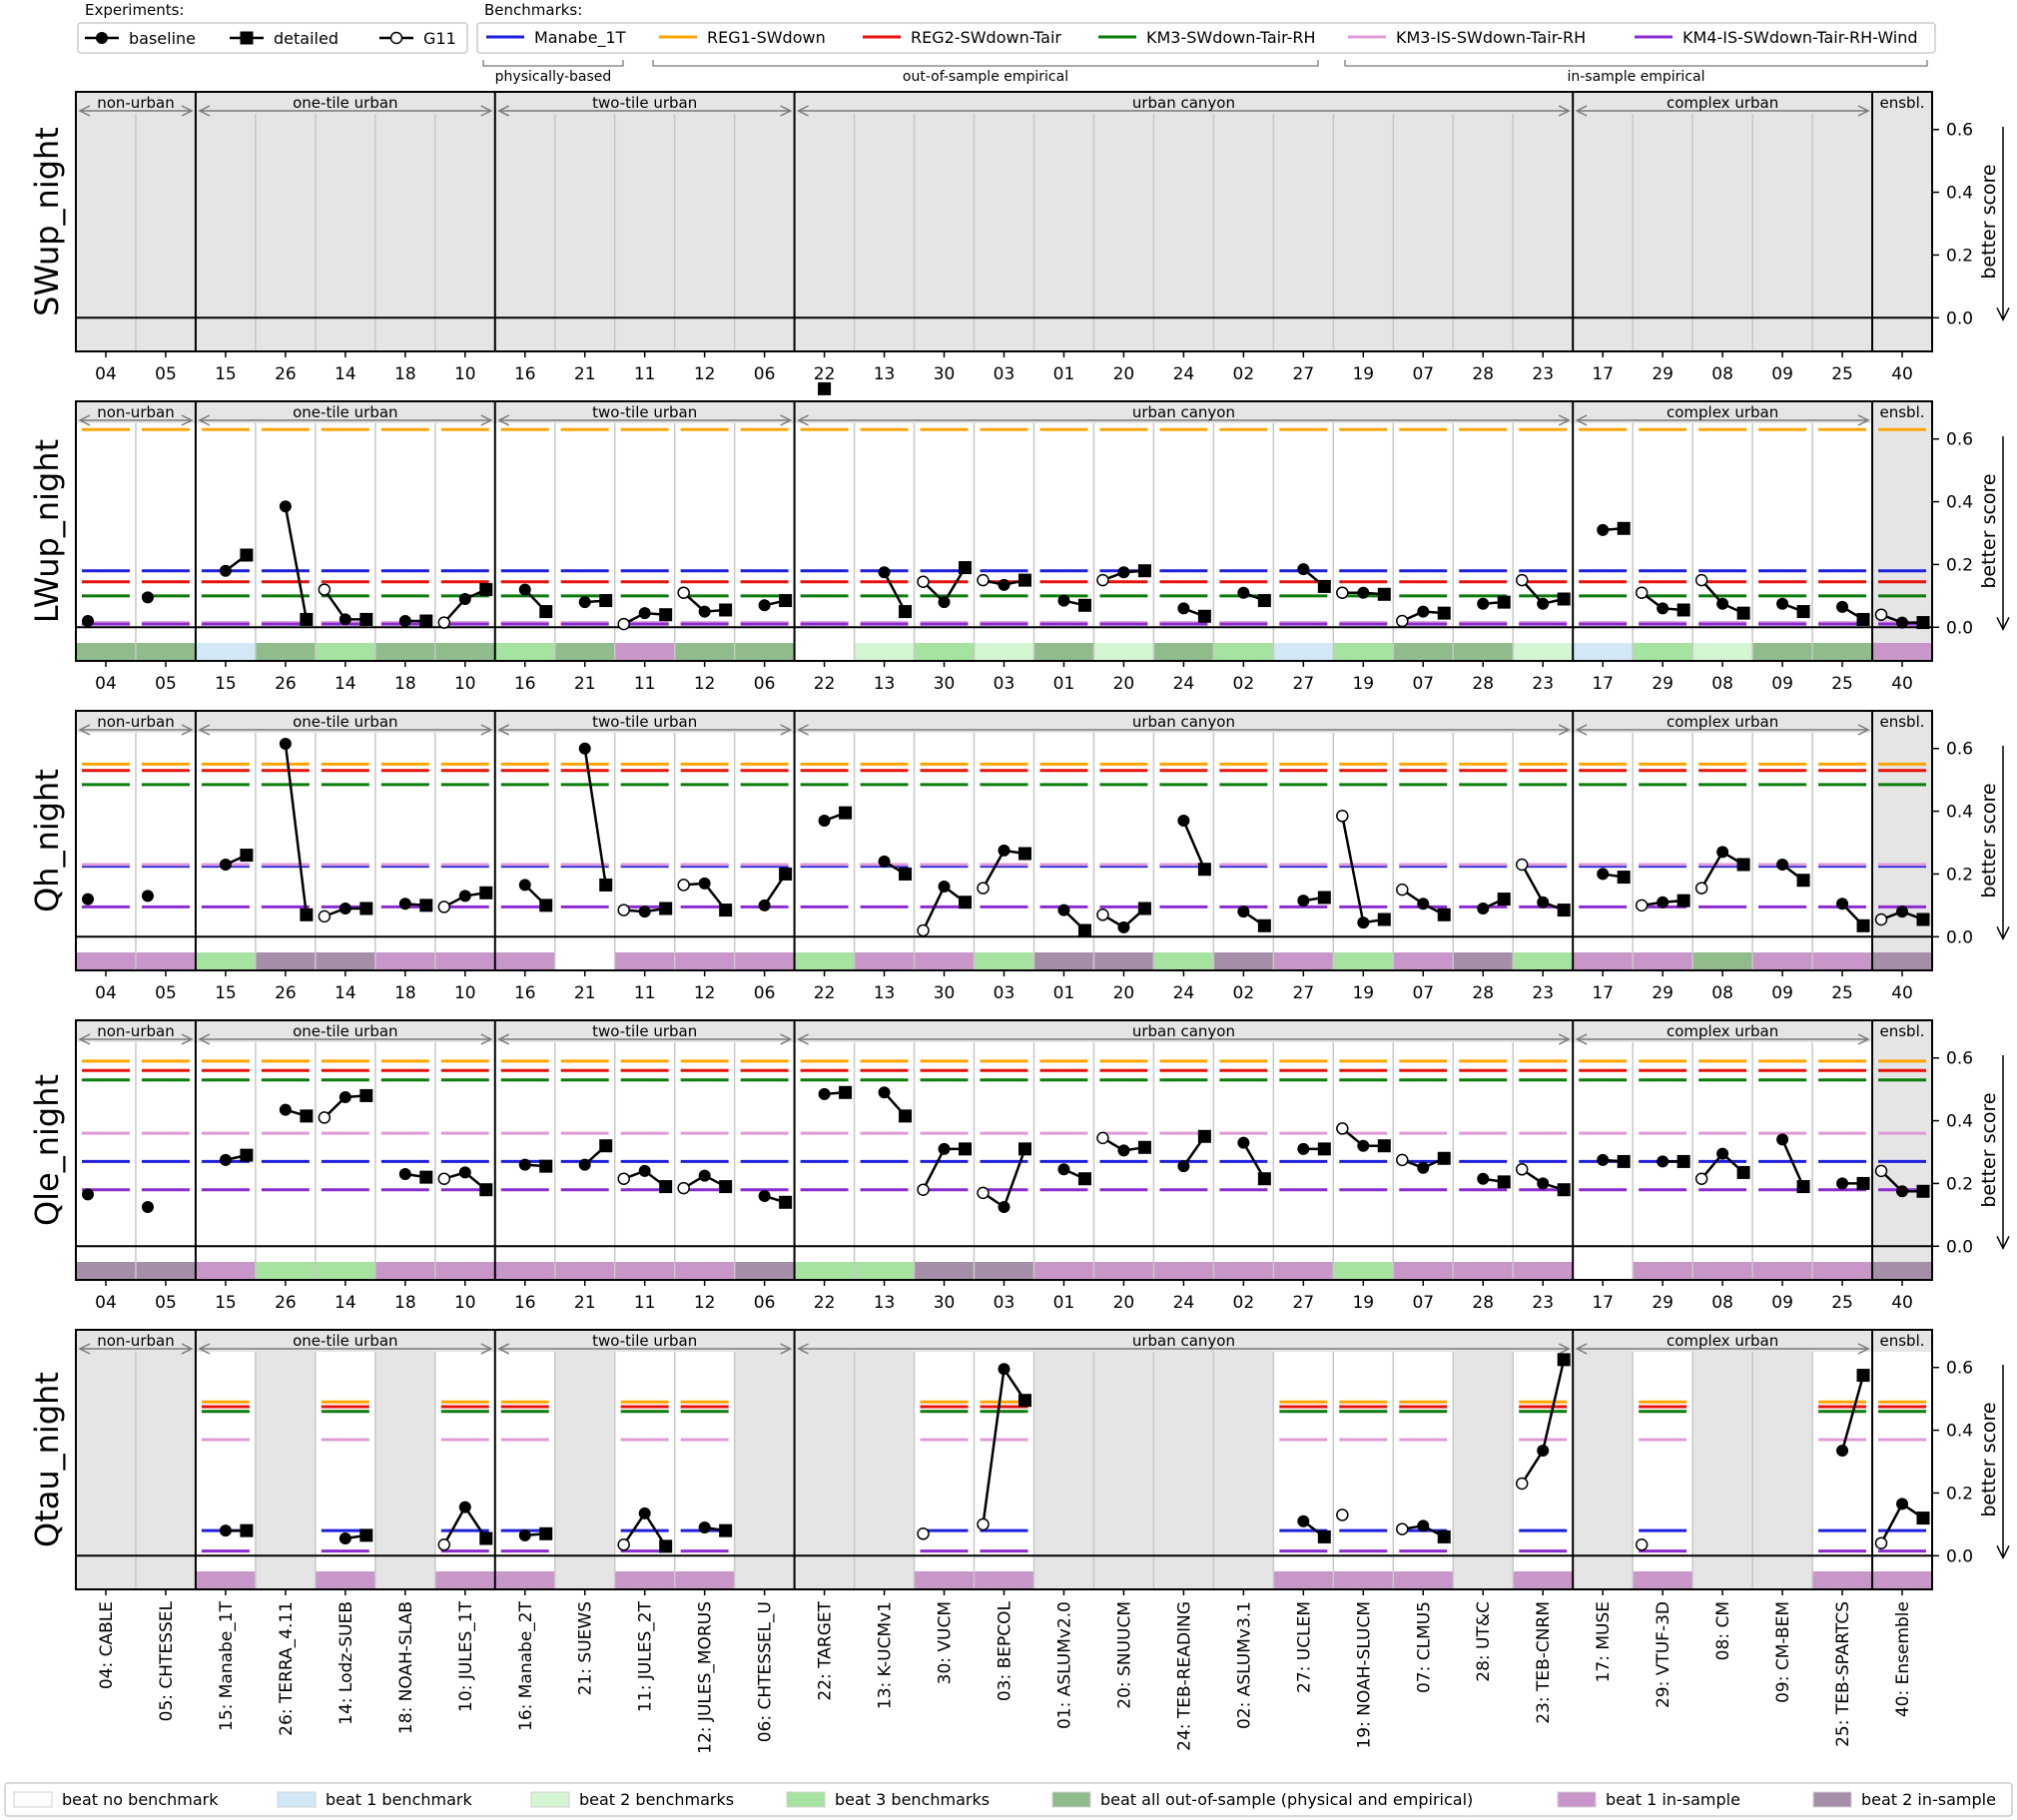  I want to click on x-tick-label-model: 19: NOAH-SLUCM, so click(1364, 1675).